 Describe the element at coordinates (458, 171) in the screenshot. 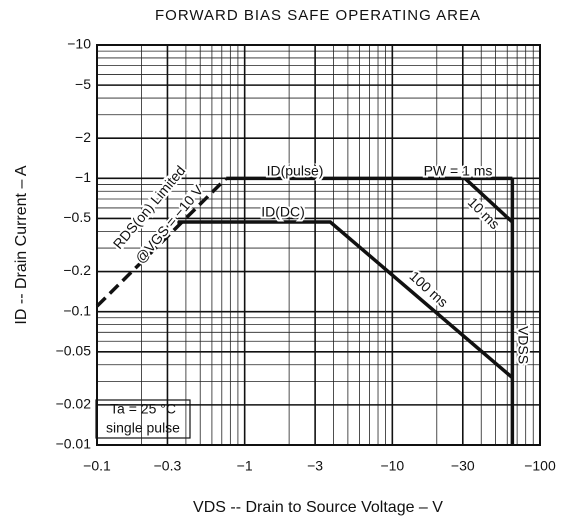

I see `annotation: PW = 1 ms` at that location.